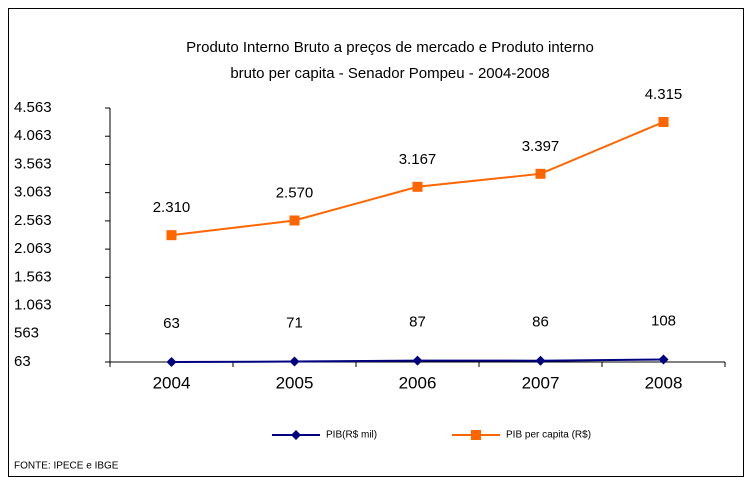 The image size is (752, 485). What do you see at coordinates (664, 94) in the screenshot?
I see `data-label: 4.315` at bounding box center [664, 94].